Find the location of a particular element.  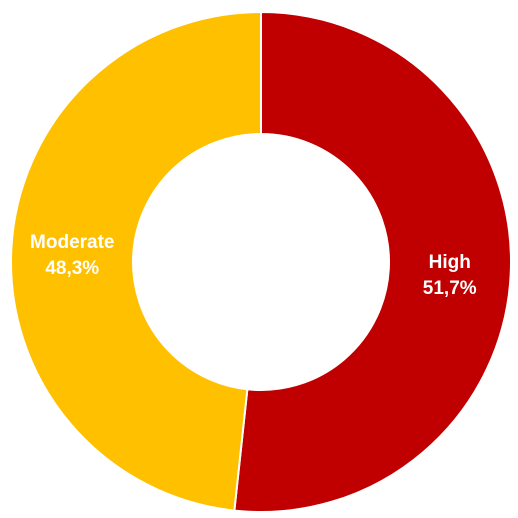

slice-label-high: High 51,7% is located at coordinates (450, 275).